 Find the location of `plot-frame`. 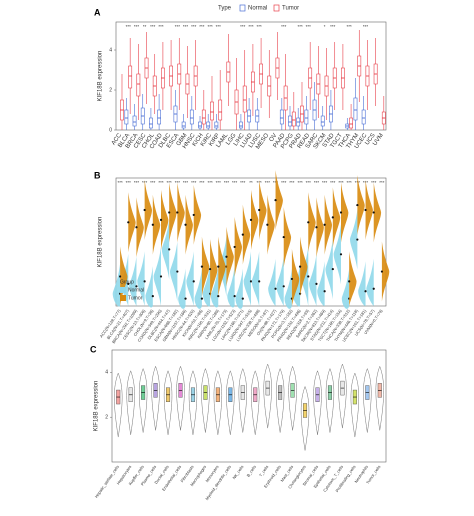

plot-frame is located at coordinates (249, 406).